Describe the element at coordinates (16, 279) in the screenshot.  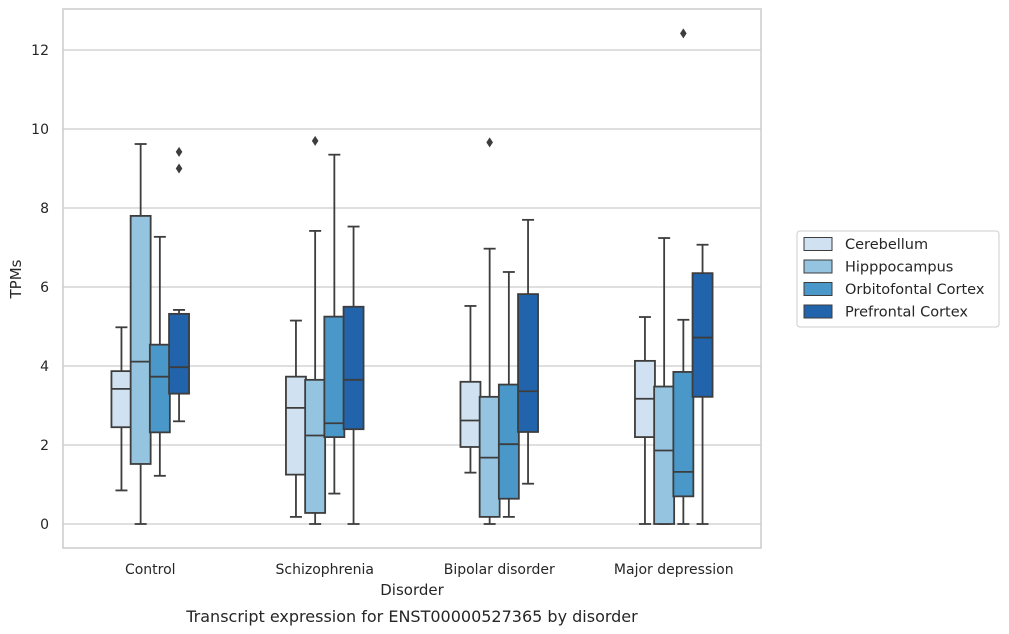
I see `y-axis-title: TPMs` at that location.